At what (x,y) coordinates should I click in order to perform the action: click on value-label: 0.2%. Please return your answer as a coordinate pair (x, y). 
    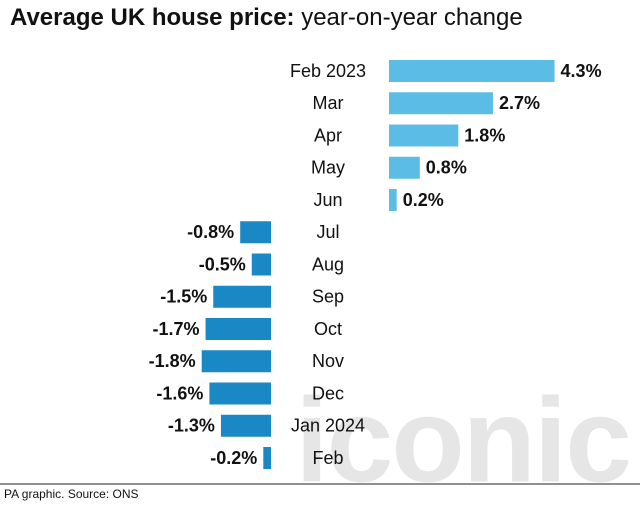
    Looking at the image, I should click on (423, 200).